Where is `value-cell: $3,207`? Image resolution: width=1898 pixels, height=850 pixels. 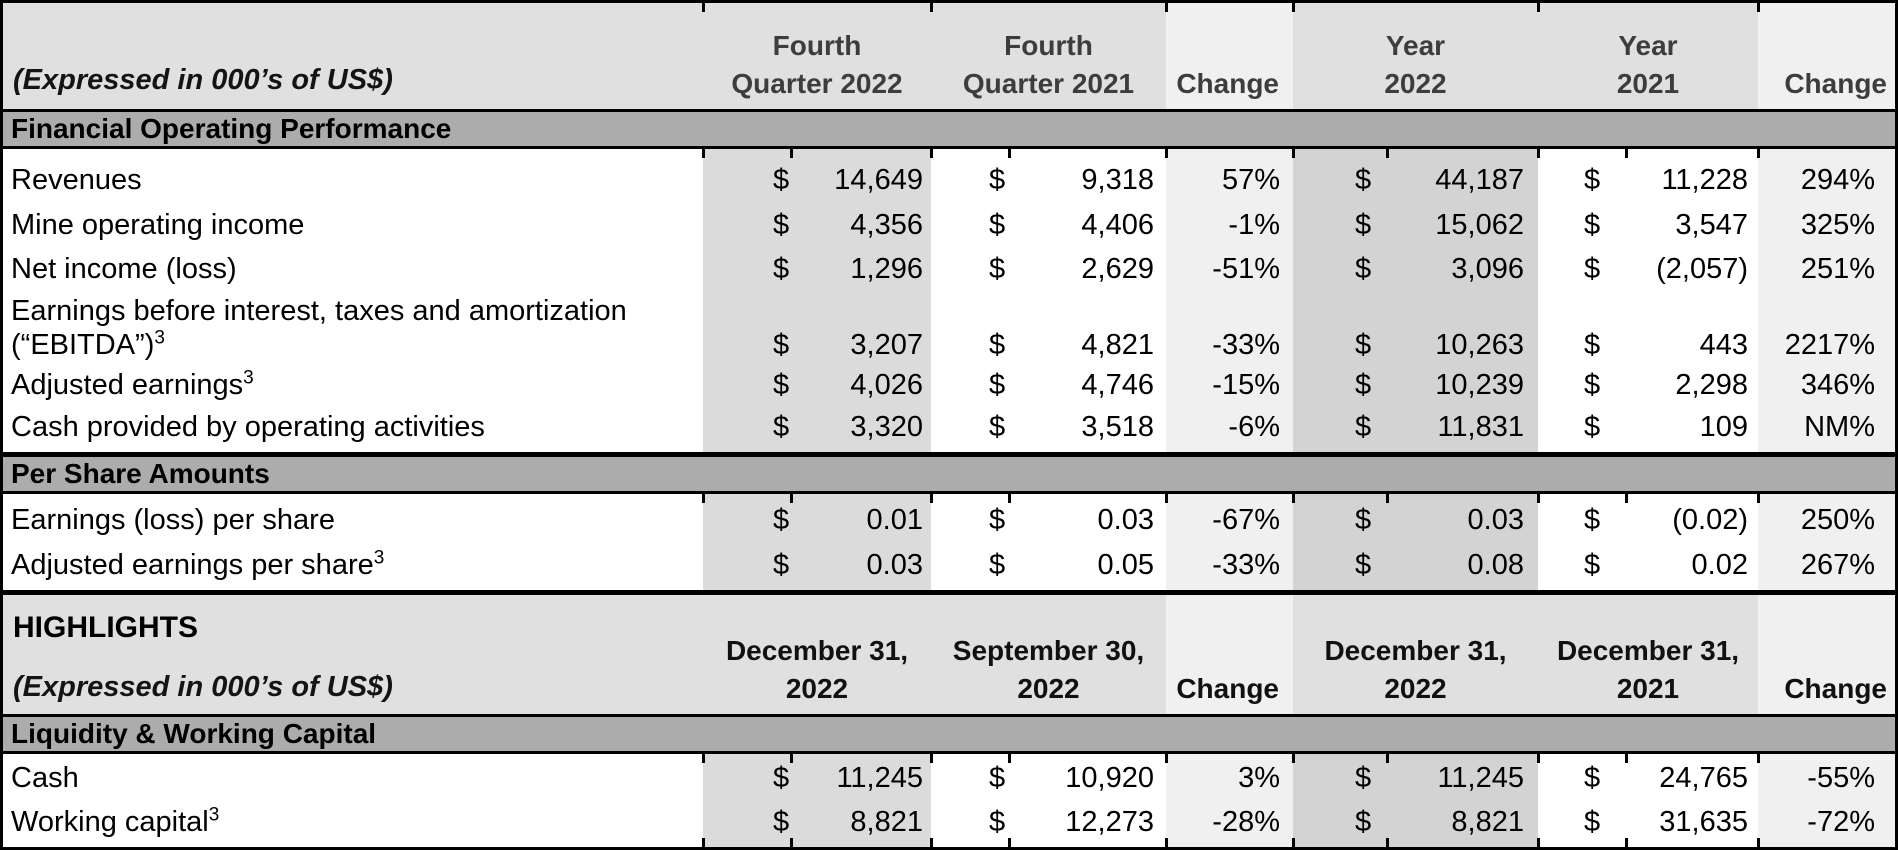
value-cell: $3,207 is located at coordinates (817, 332).